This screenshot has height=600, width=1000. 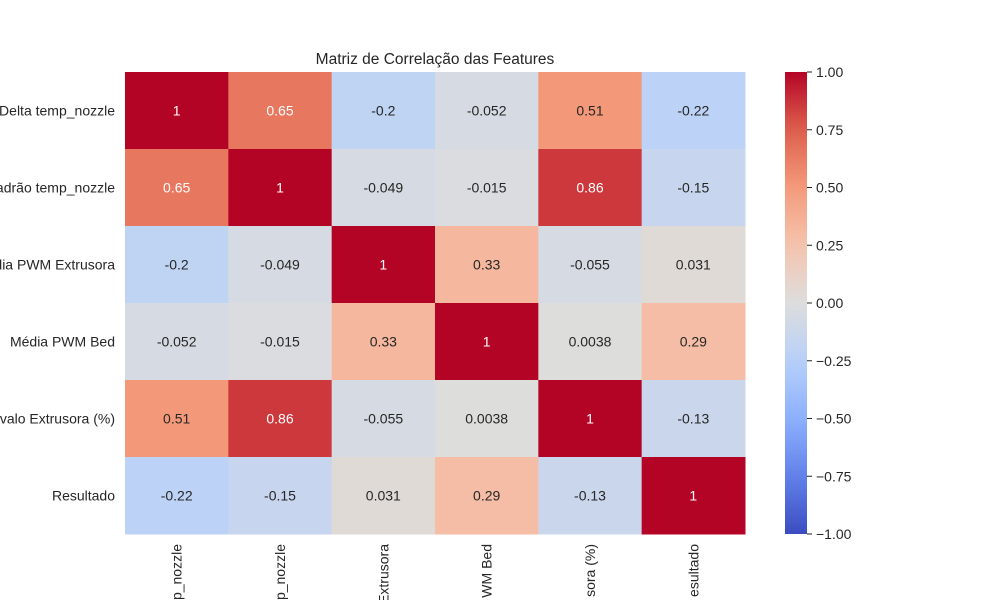 I want to click on row-tick-label: dia PWM Extrusora, so click(x=57, y=265).